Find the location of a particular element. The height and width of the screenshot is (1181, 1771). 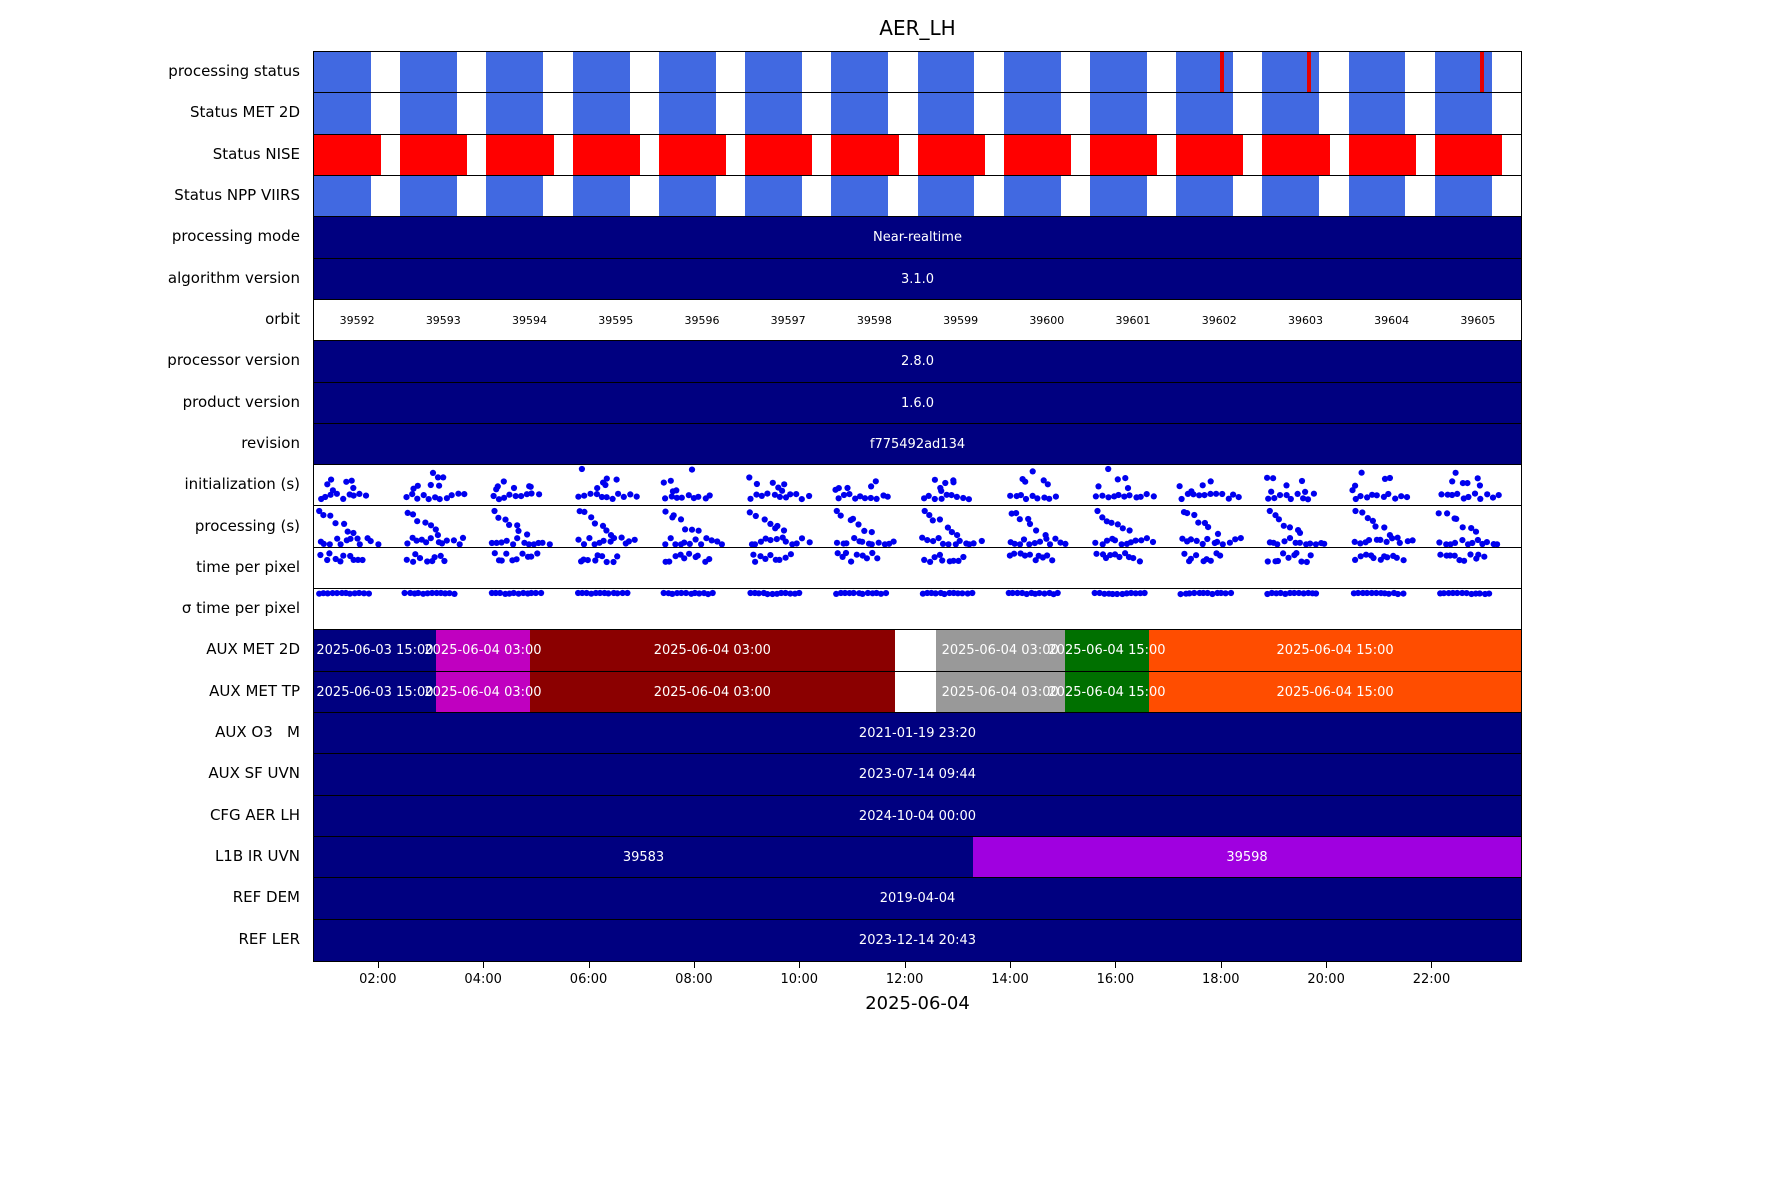

x-tick-label: 04:00 is located at coordinates (483, 979).